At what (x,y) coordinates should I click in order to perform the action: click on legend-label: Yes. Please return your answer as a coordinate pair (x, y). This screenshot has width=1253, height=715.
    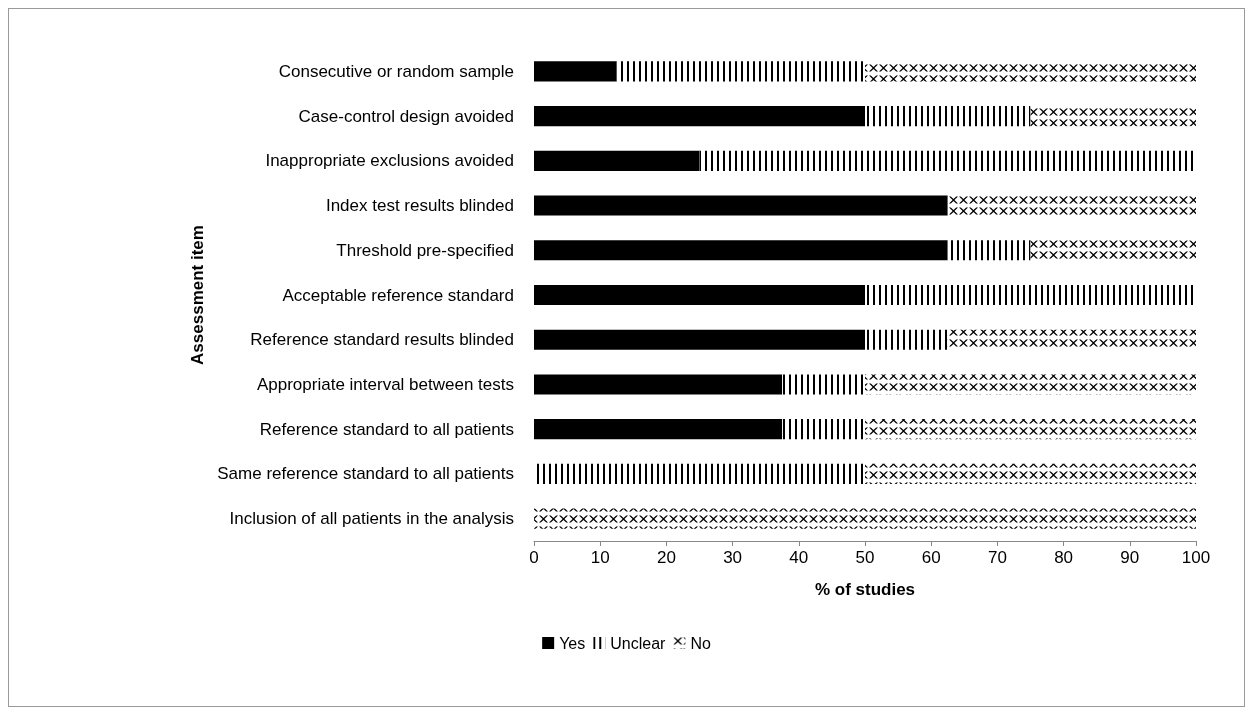
    Looking at the image, I should click on (572, 643).